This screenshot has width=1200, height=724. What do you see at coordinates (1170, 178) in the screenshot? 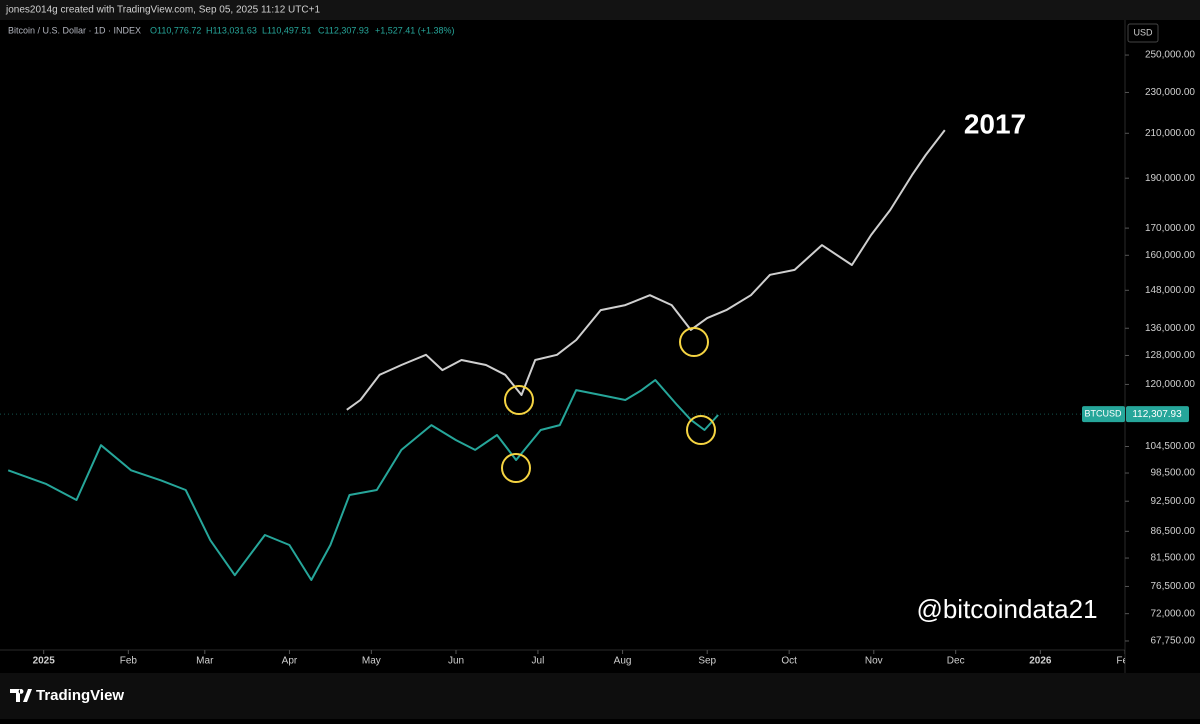
I see `y-tick-label: 190,000.00` at bounding box center [1170, 178].